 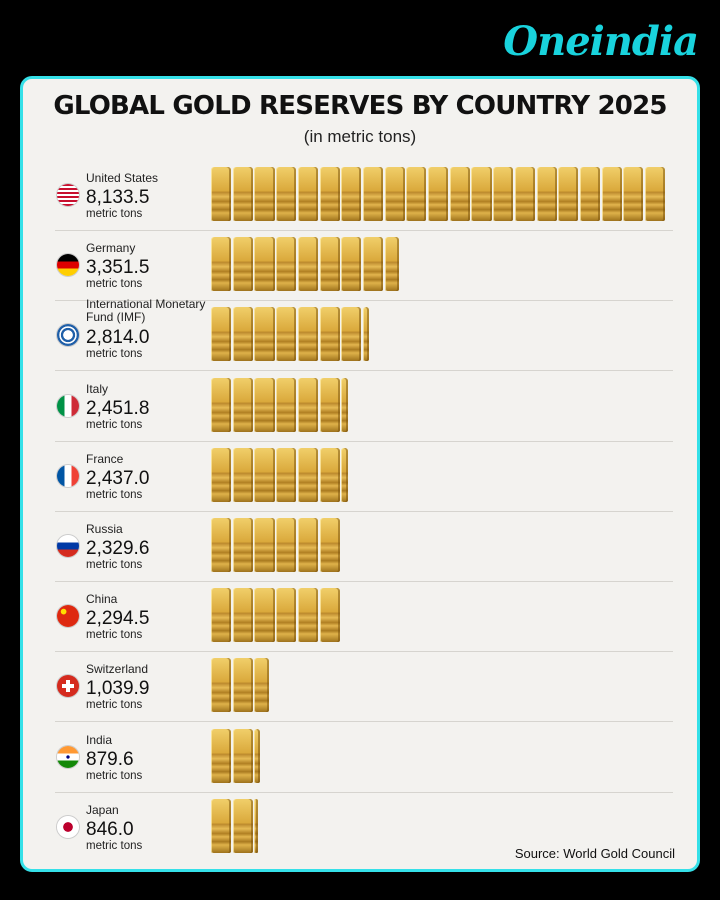 What do you see at coordinates (68, 265) in the screenshot?
I see `flag-de-icon` at bounding box center [68, 265].